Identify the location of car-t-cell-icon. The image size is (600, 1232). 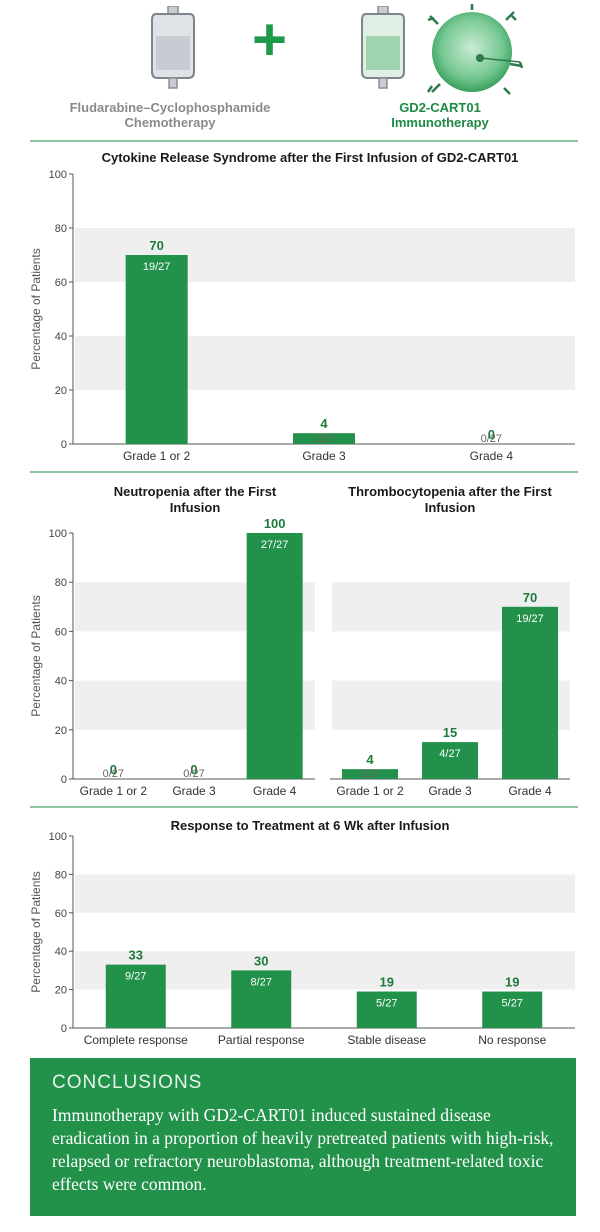
(475, 49).